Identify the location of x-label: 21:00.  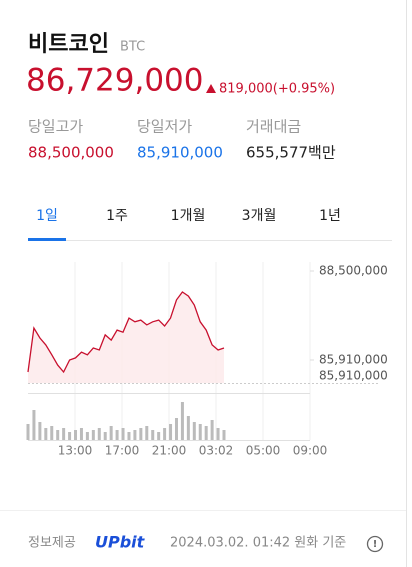
(169, 451).